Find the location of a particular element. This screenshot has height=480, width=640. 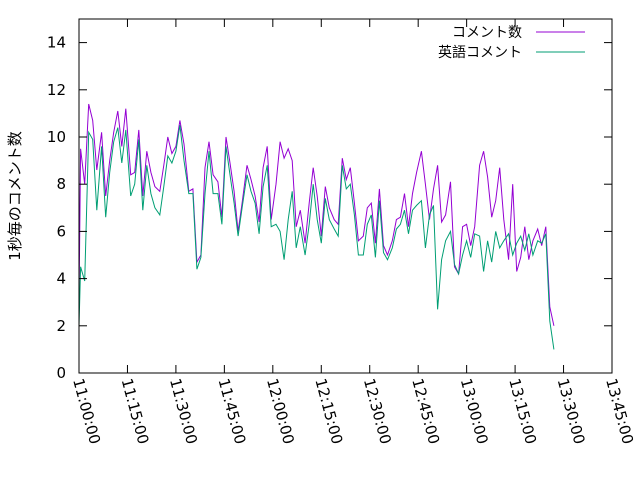

x-tick-label: 11:15:00 is located at coordinates (135, 411).